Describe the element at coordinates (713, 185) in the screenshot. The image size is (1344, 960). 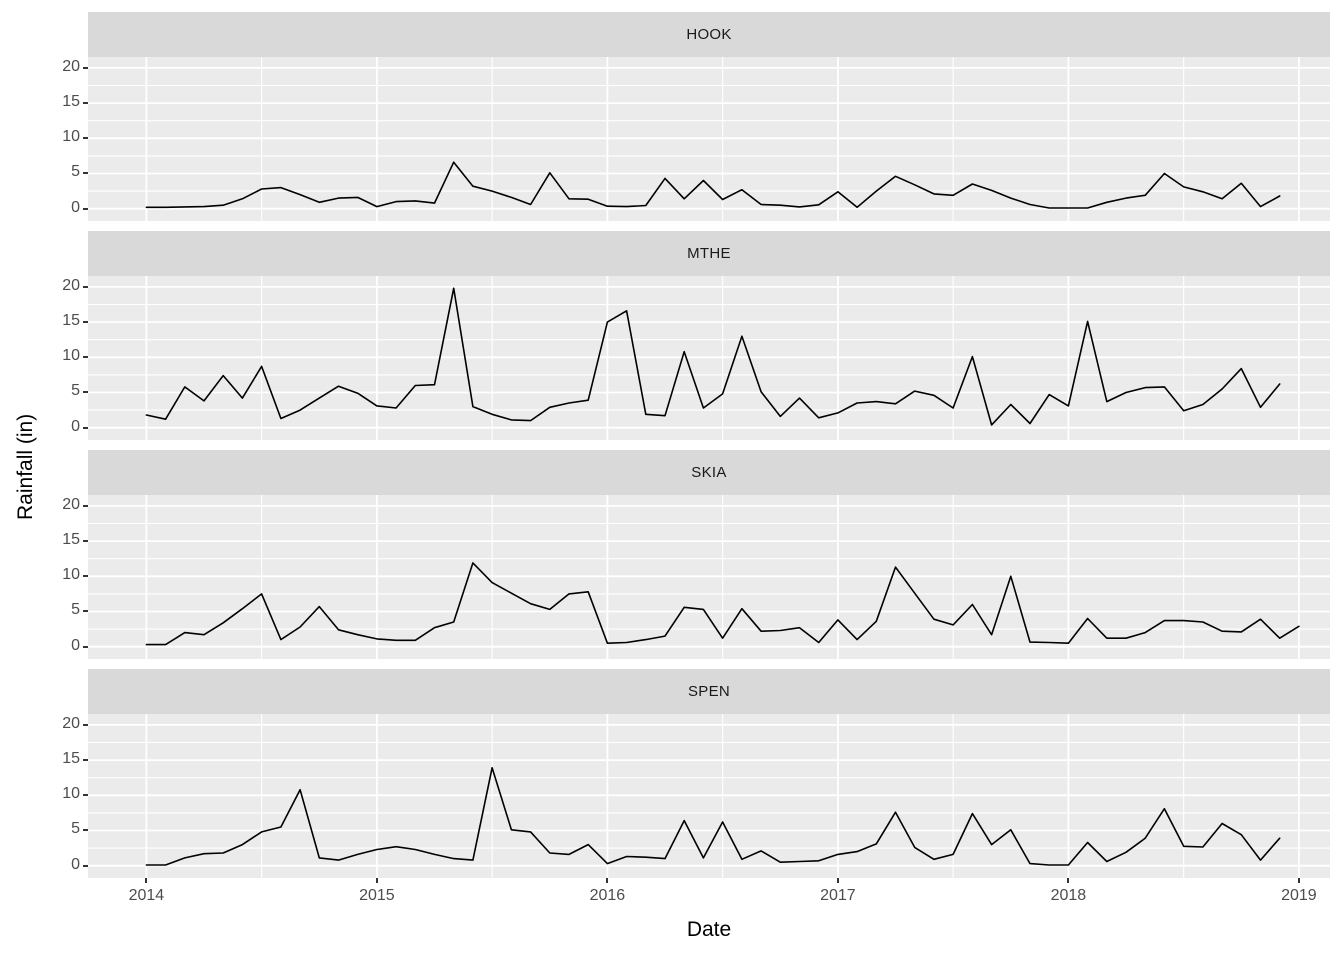
I see `rainfall-line-hook` at that location.